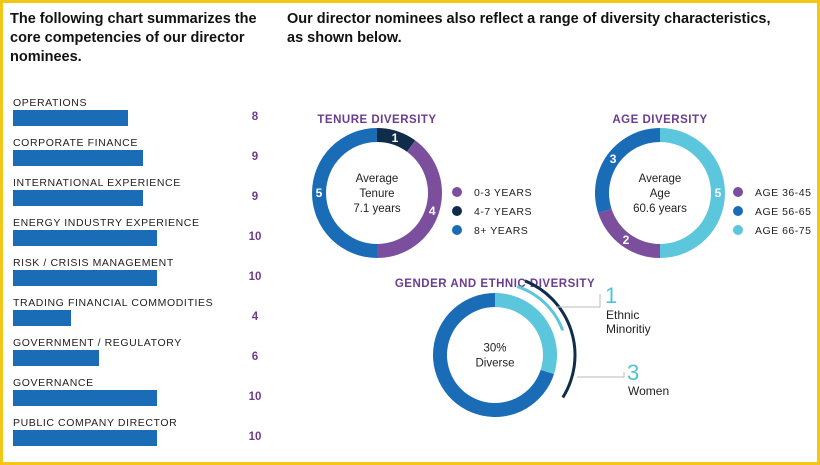 The width and height of the screenshot is (820, 465). I want to click on competency-row: GOVERNANCE 10, so click(138, 397).